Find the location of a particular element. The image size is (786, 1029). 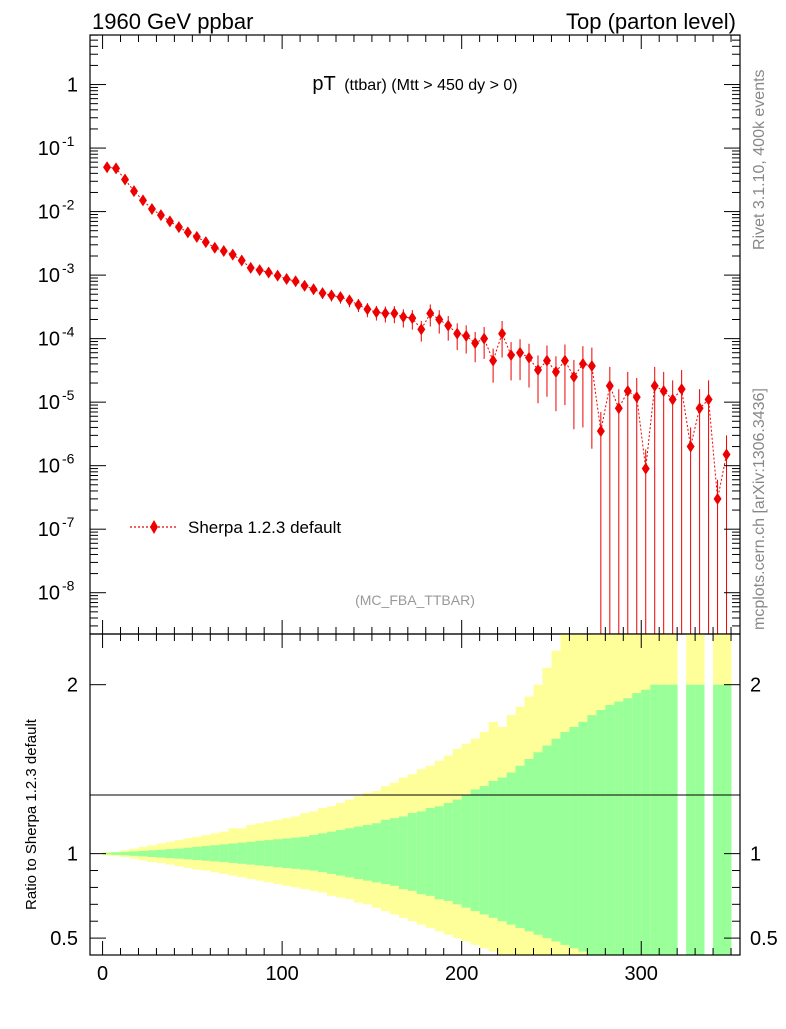

ratio-ytick-label-right: 2 is located at coordinates (755, 686).